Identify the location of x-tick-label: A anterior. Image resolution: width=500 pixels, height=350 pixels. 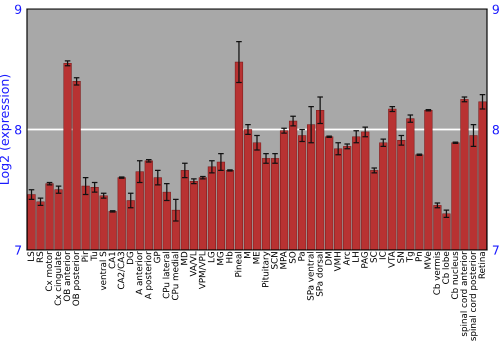
(139, 273).